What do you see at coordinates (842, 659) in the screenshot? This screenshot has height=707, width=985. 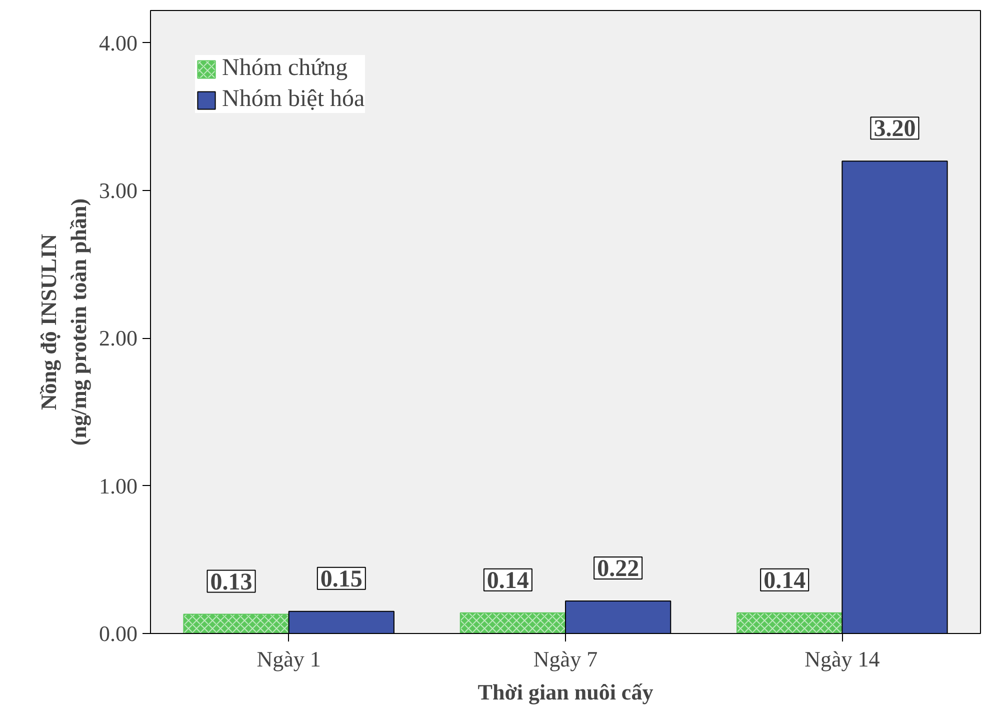 I see `x-tick-label: Ngày 14` at bounding box center [842, 659].